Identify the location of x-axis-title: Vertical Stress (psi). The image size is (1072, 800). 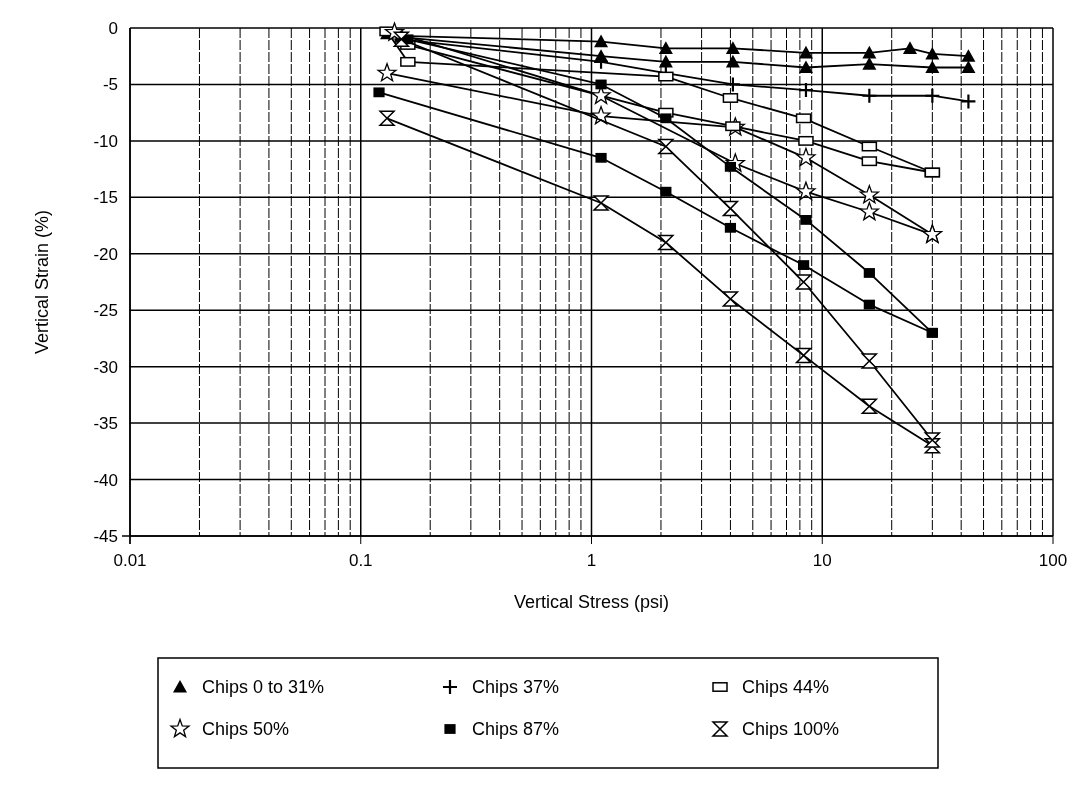
(591, 602).